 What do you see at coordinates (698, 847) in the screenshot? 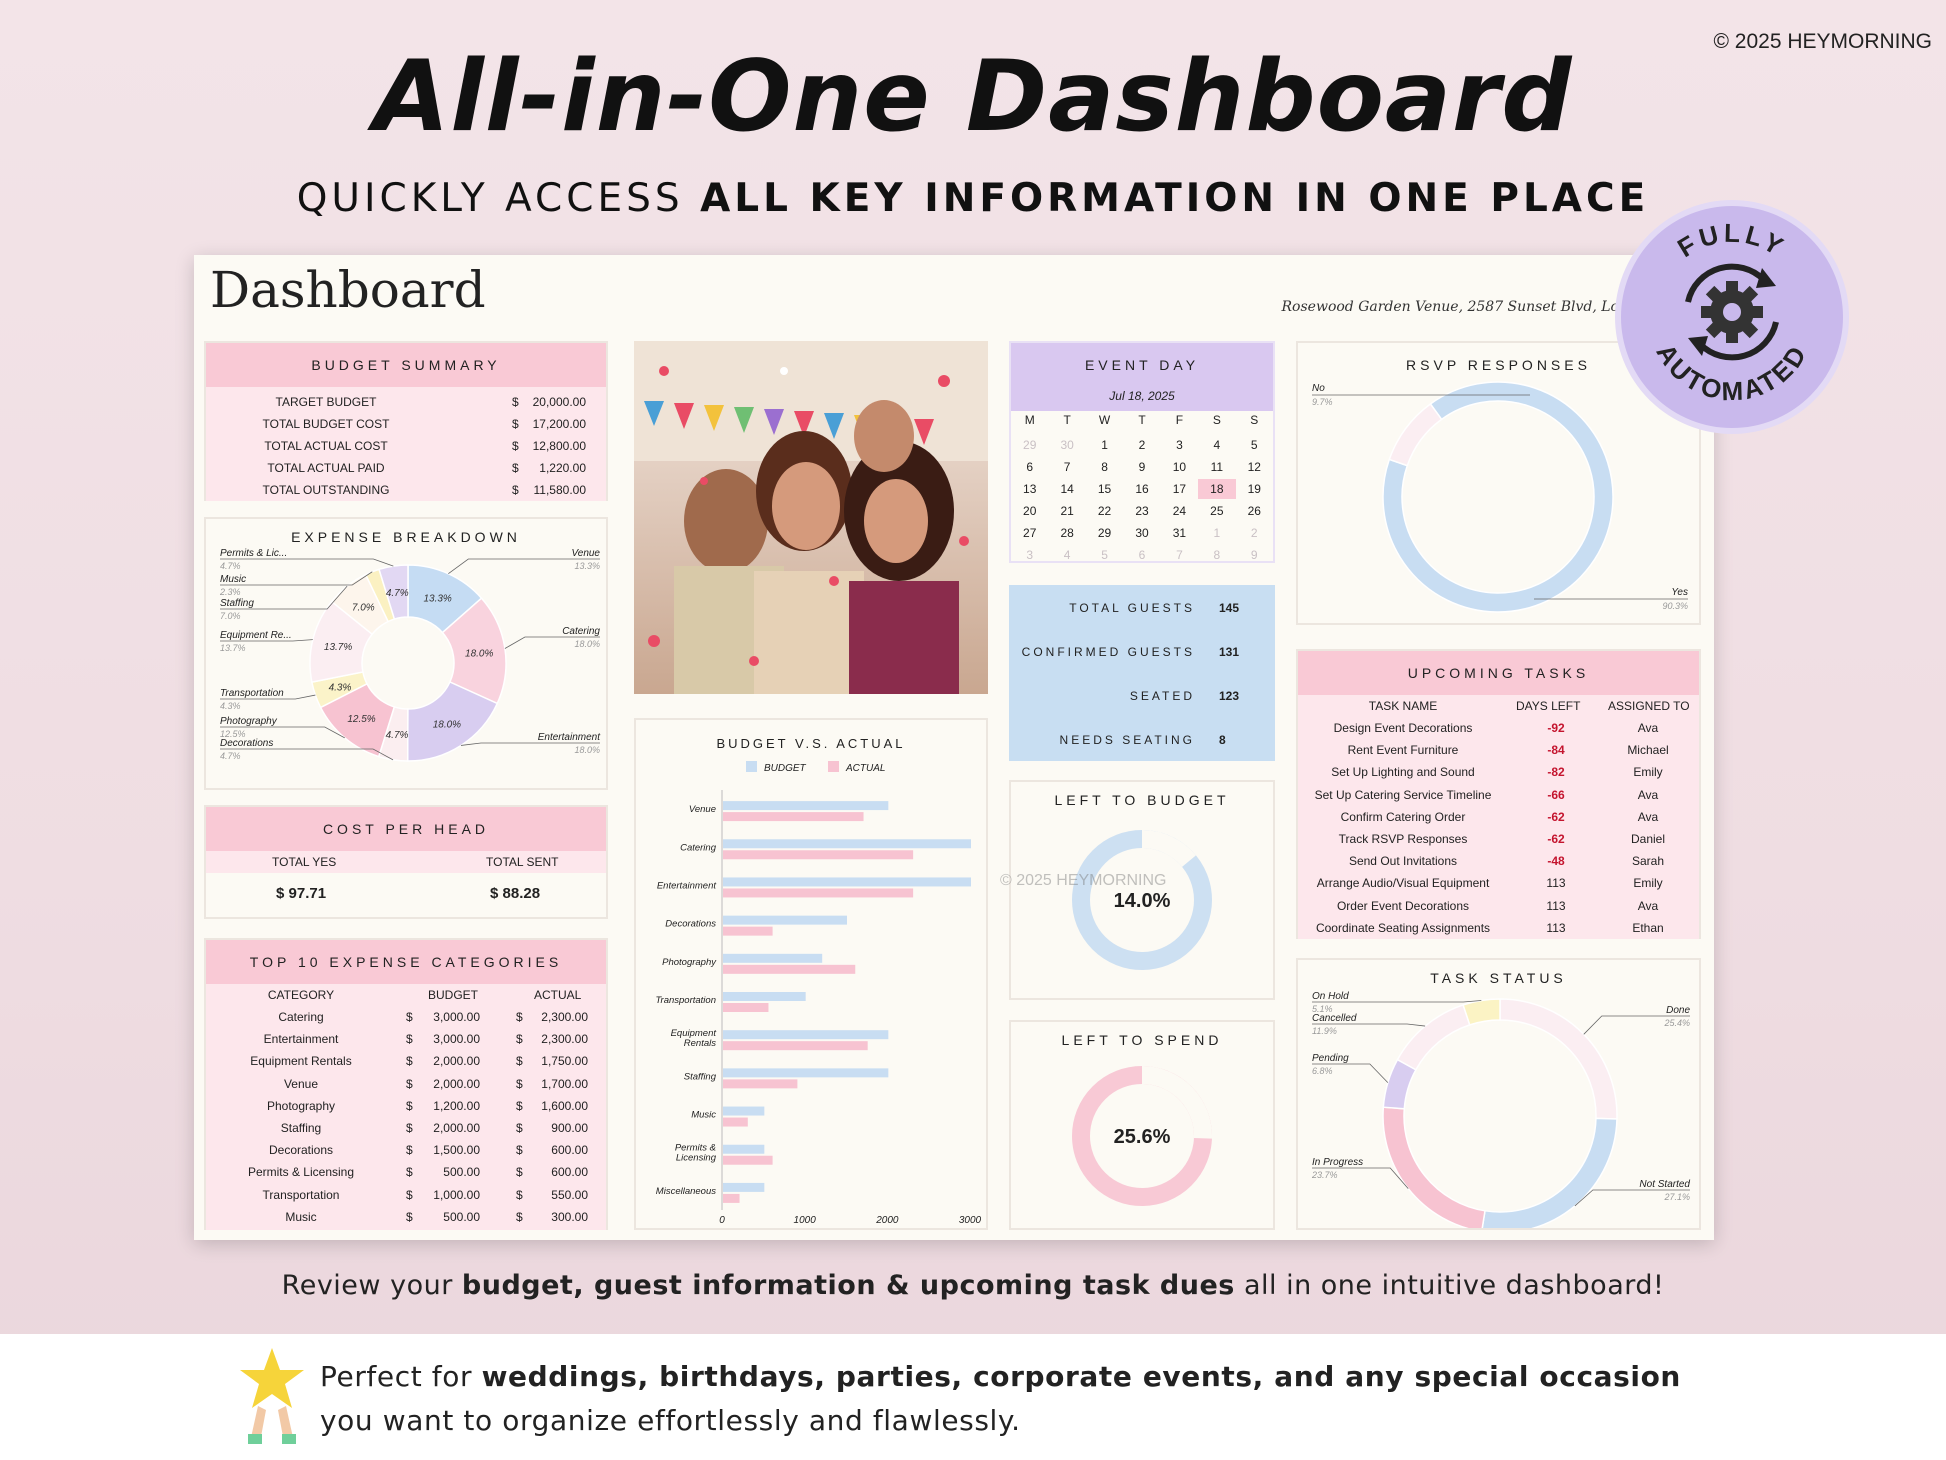
I see `category-label: Catering` at bounding box center [698, 847].